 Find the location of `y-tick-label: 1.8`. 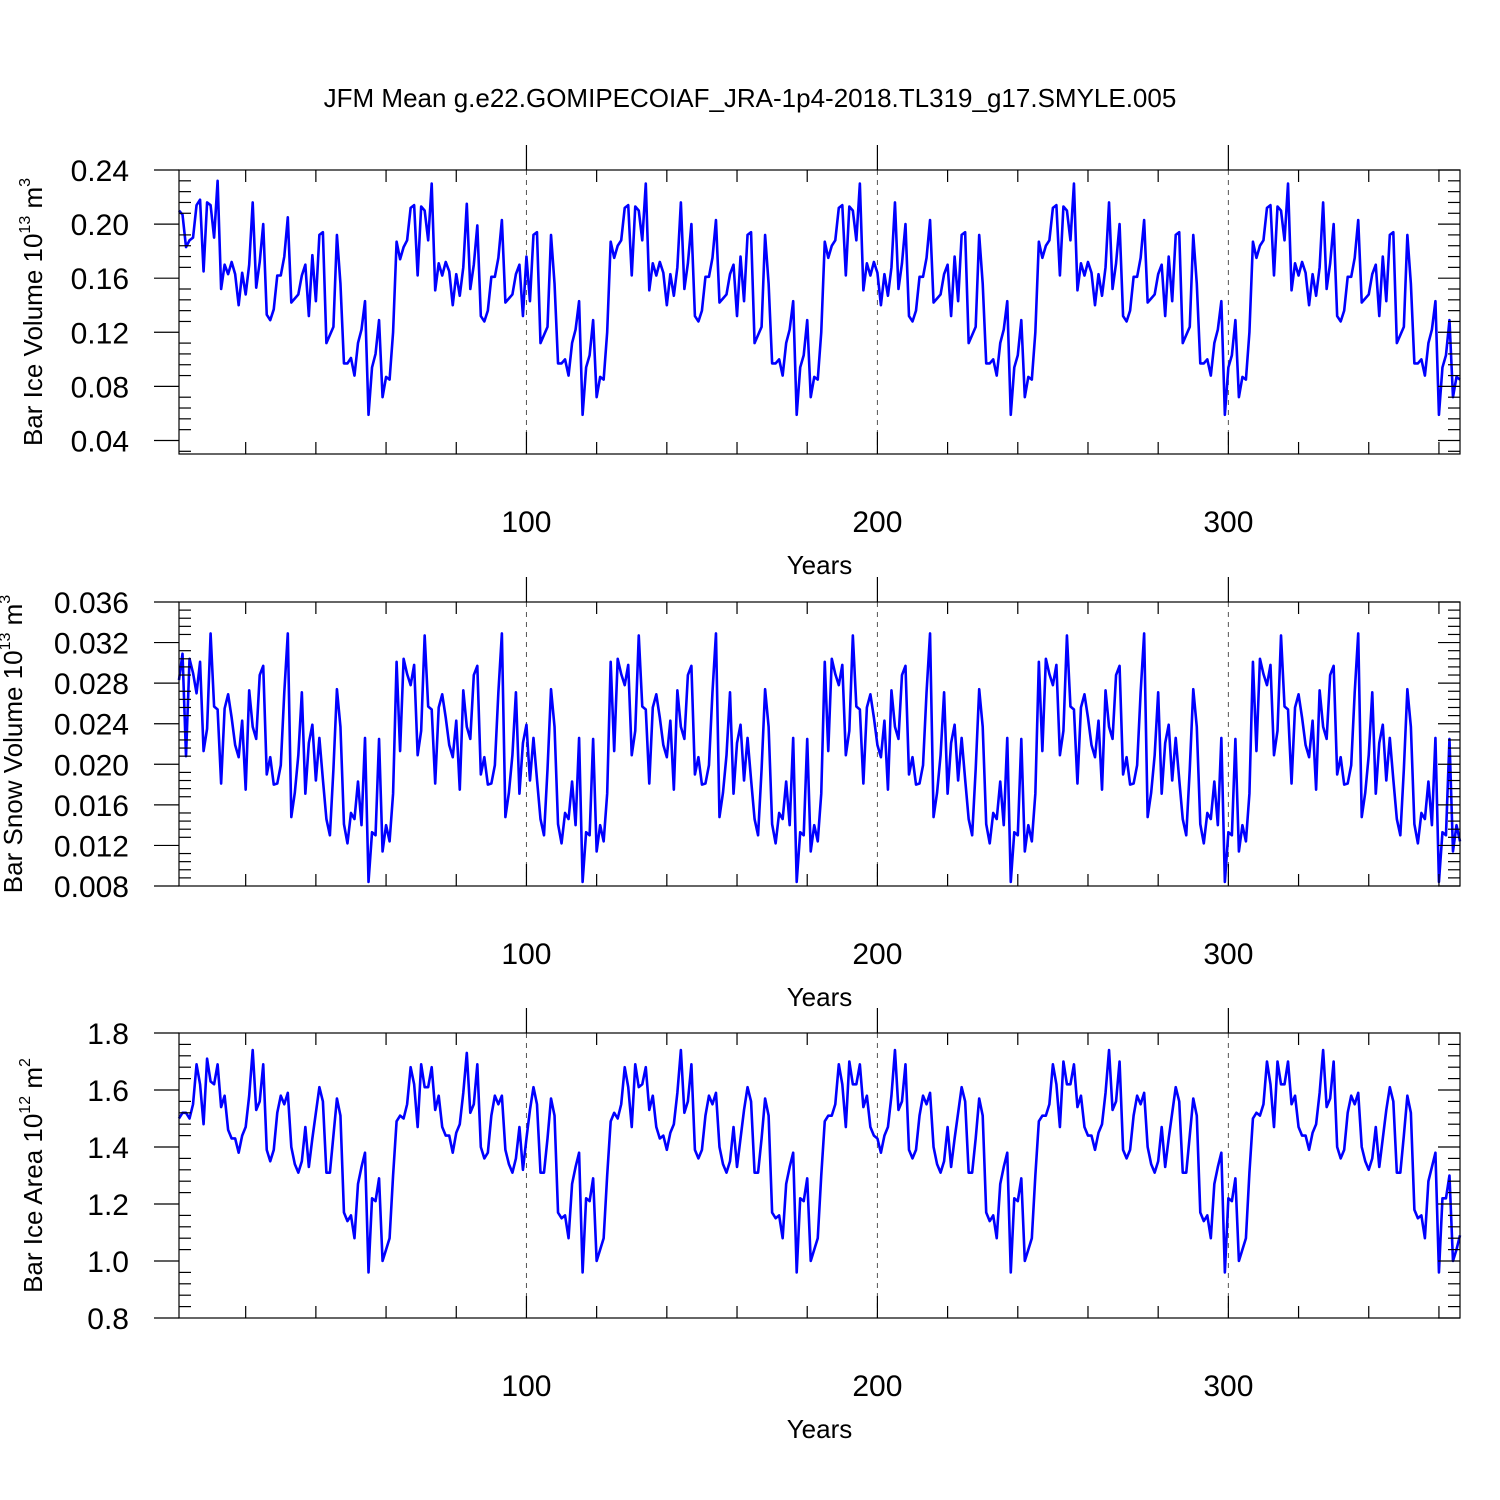

y-tick-label: 1.8 is located at coordinates (108, 1034).